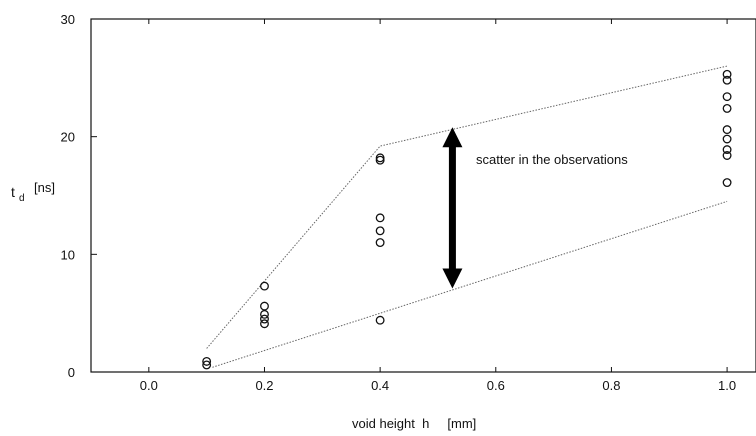 The width and height of the screenshot is (756, 436). I want to click on x-axis-label: void height h [mm], so click(414, 423).